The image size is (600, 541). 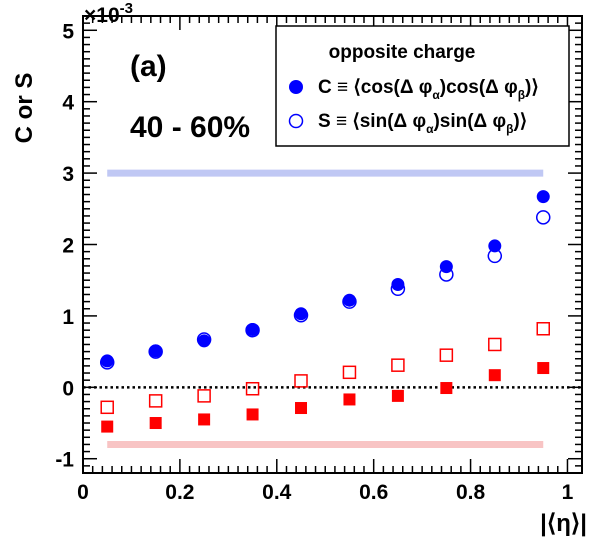 What do you see at coordinates (64, 460) in the screenshot?
I see `y-tick-label: -1` at bounding box center [64, 460].